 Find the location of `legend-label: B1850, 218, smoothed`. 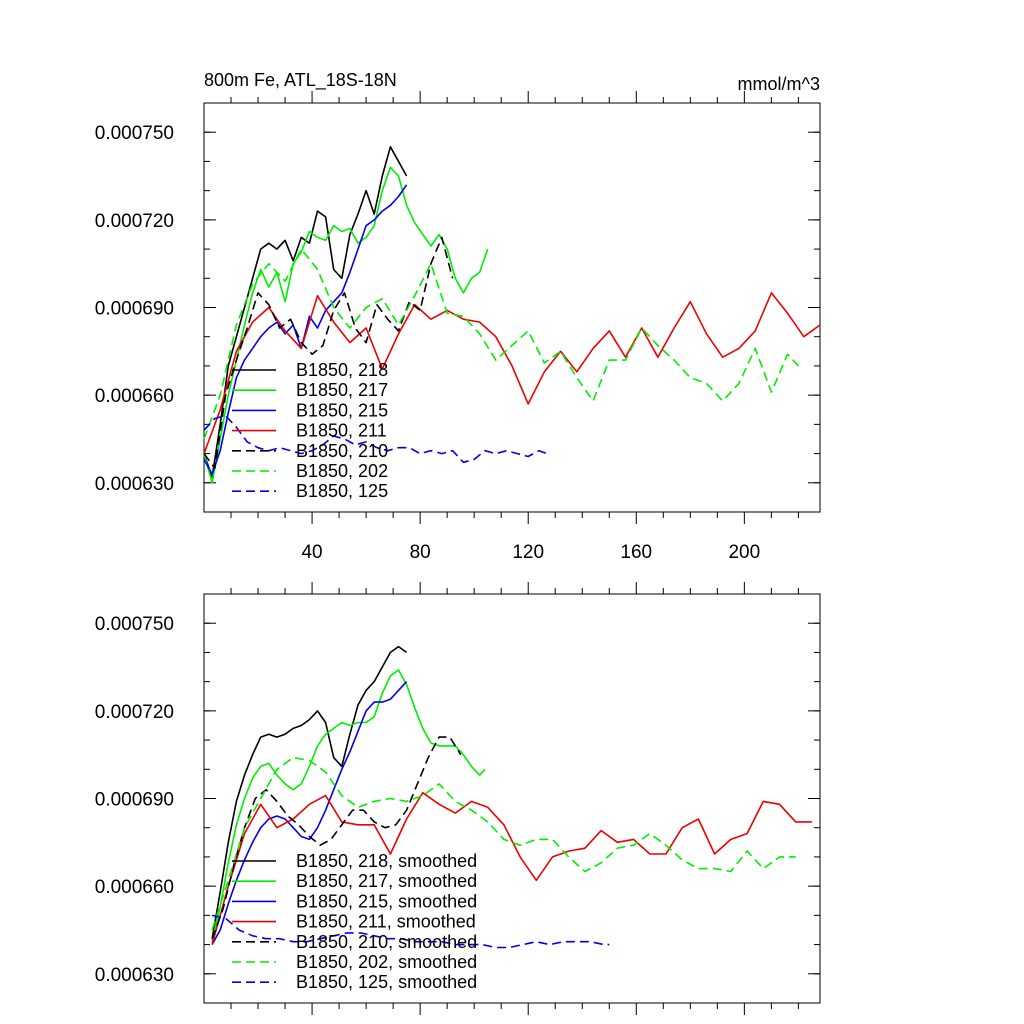

legend-label: B1850, 218, smoothed is located at coordinates (386, 861).